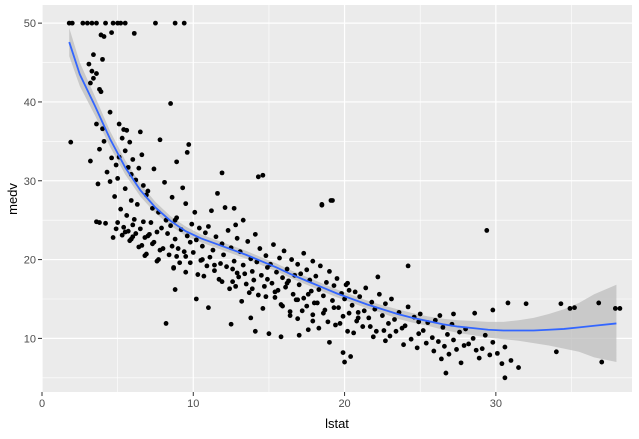 This screenshot has height=439, width=639. I want to click on x-tick-label: 20, so click(344, 404).